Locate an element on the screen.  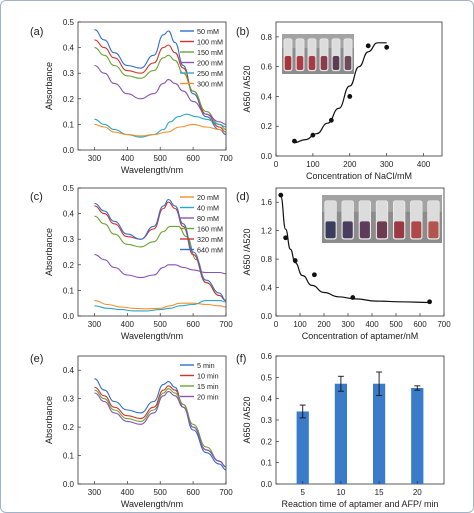
x-axis-label: Concentration of NaCl/mM is located at coordinates (359, 176).